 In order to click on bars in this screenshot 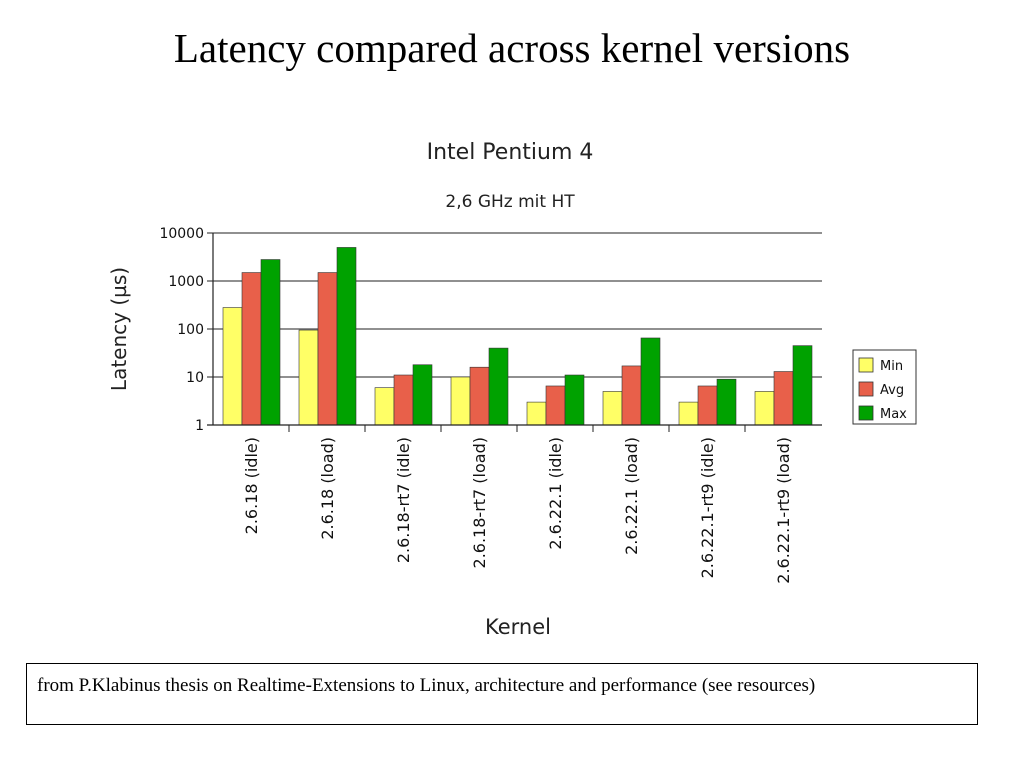, I will do `click(517, 336)`.